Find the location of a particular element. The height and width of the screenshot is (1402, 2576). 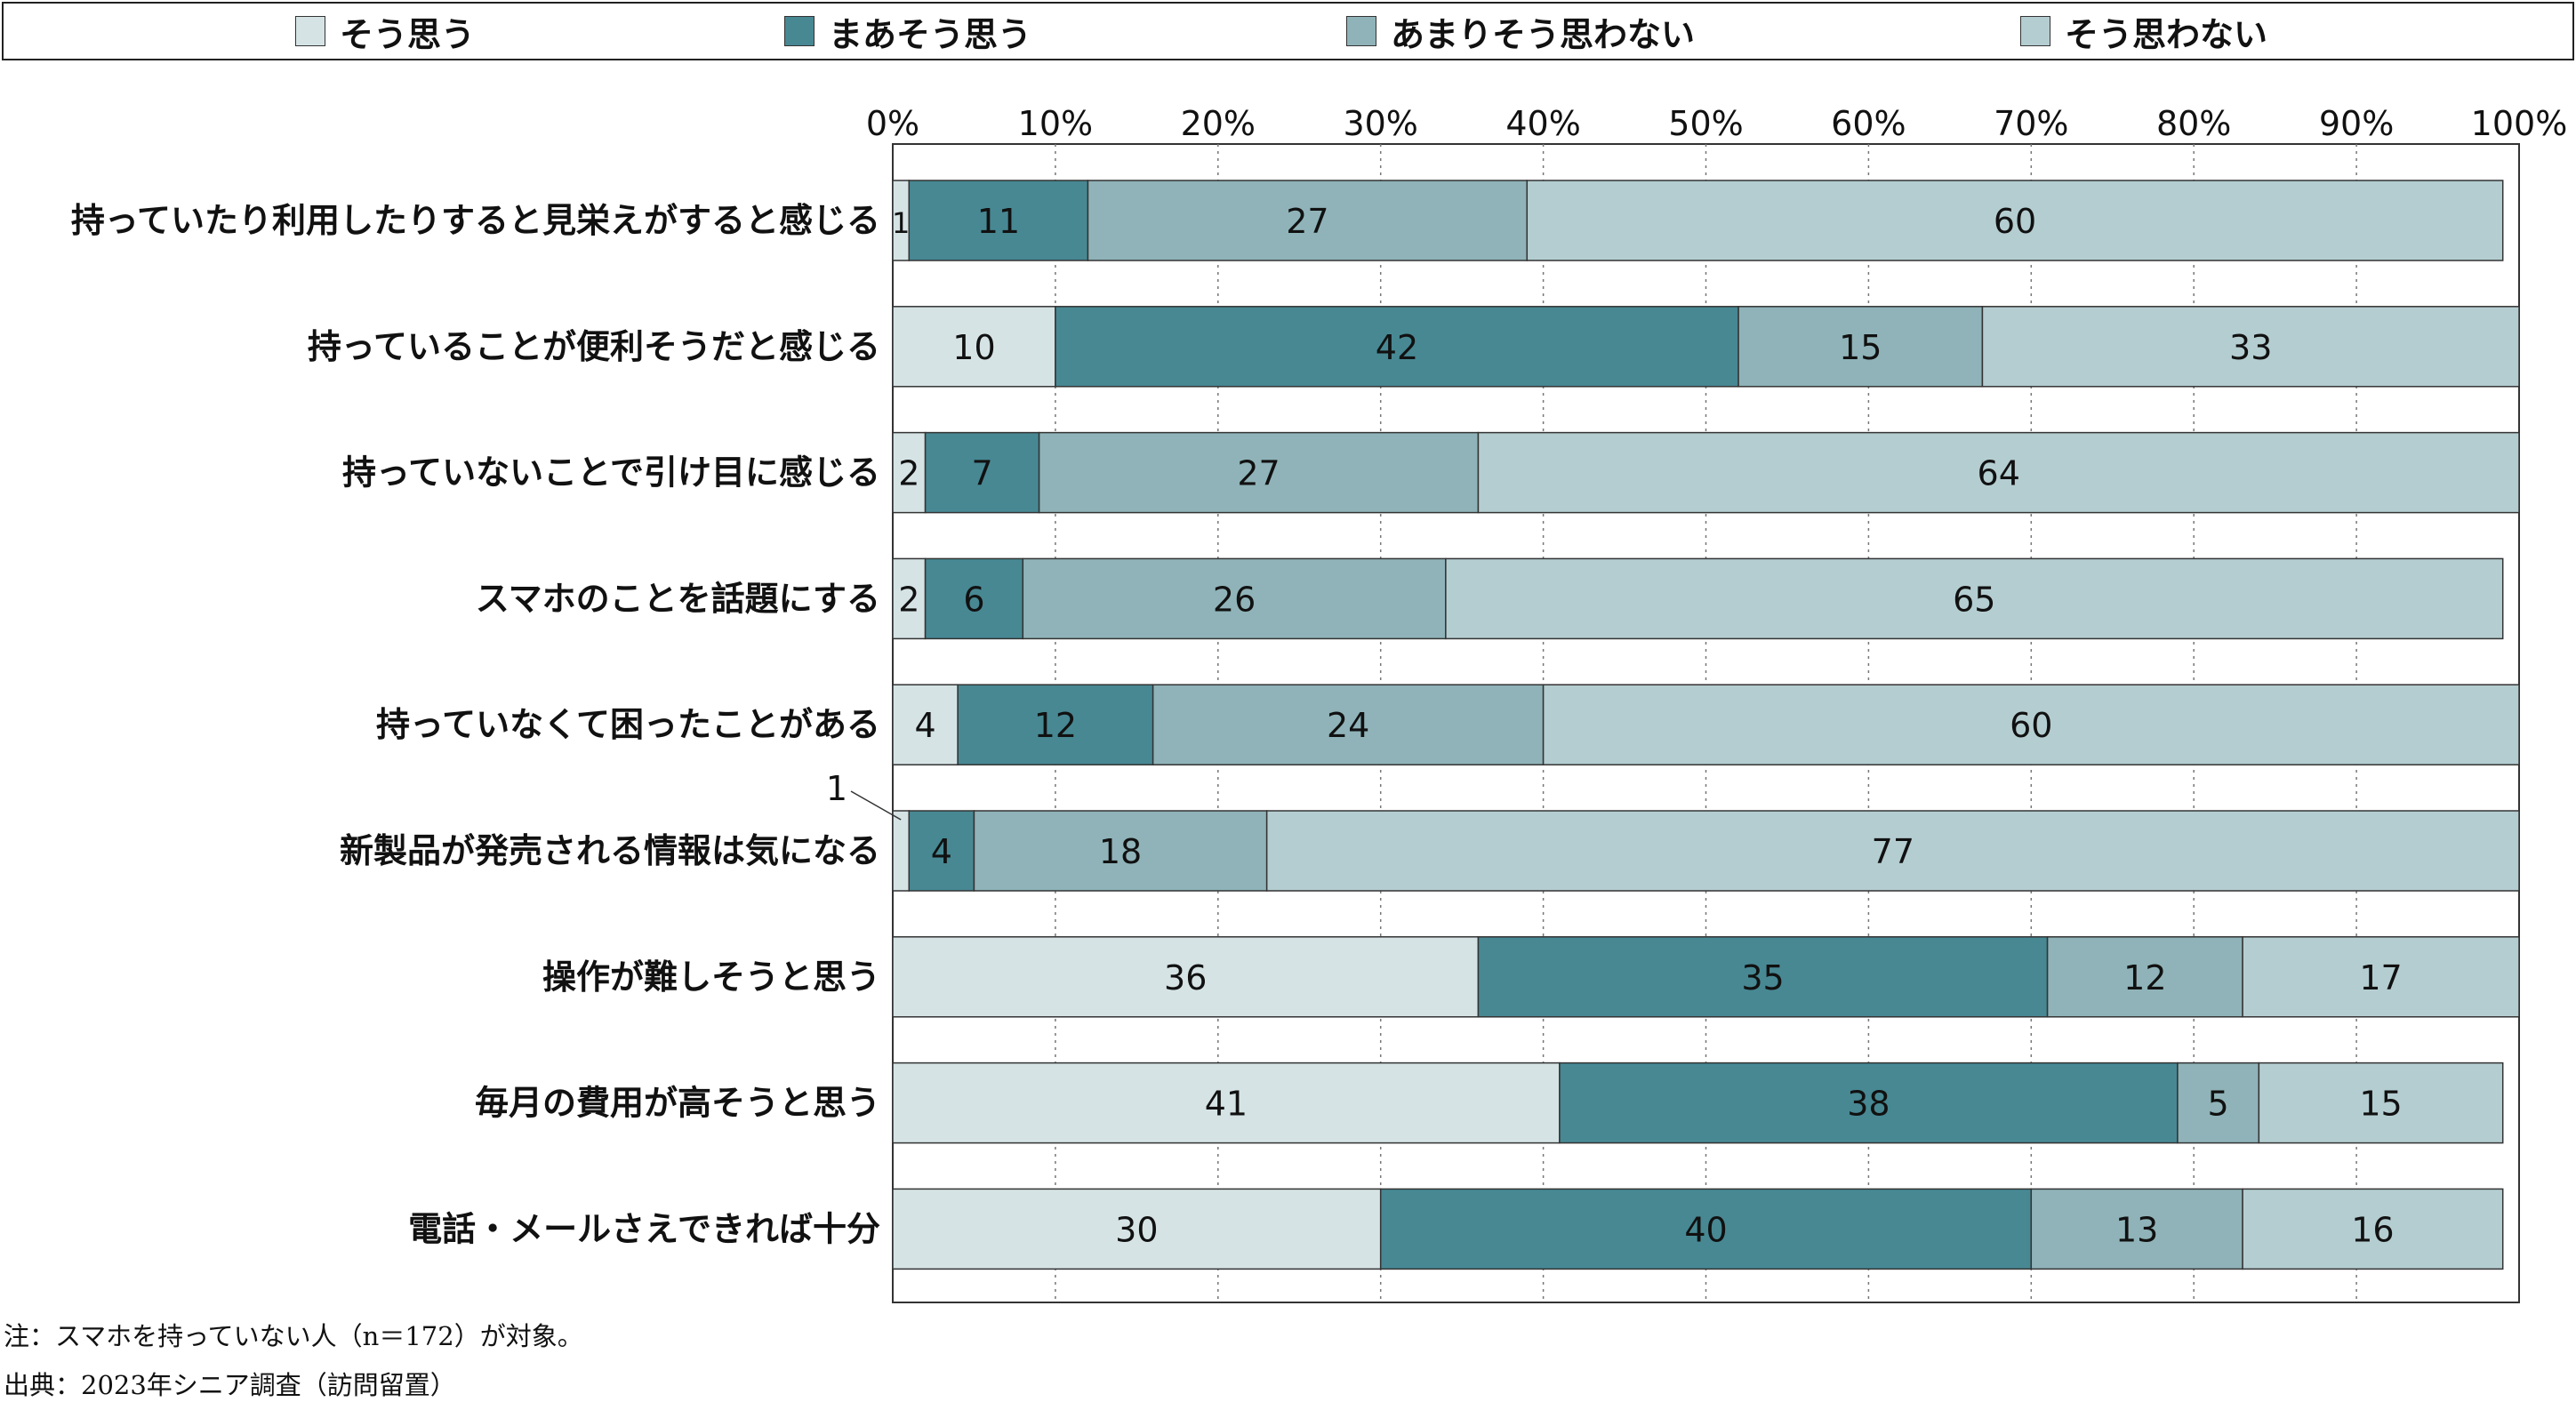

data-label: 5 is located at coordinates (2218, 1104).